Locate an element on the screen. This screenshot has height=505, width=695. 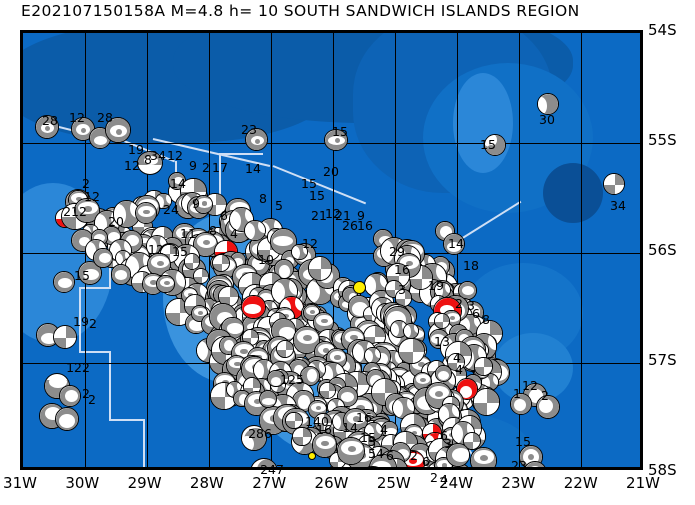
depth-label: 11 is located at coordinates (188, 233).